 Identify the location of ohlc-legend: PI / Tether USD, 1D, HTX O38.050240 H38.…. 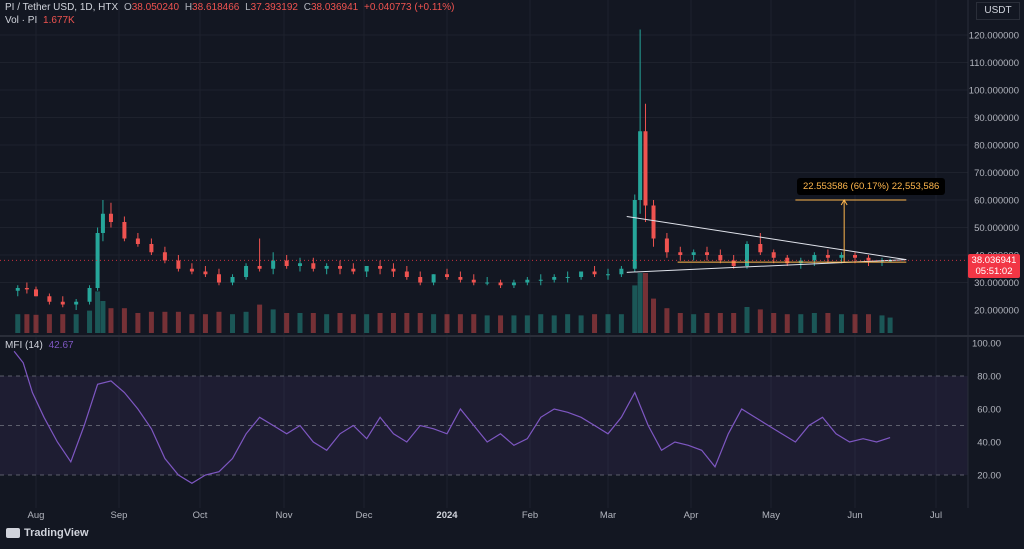
(231, 7).